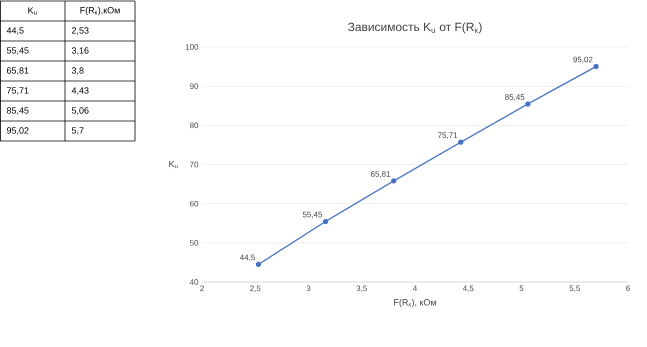 The width and height of the screenshot is (647, 347). What do you see at coordinates (32, 11) in the screenshot?
I see `text: K$_{u}$` at bounding box center [32, 11].